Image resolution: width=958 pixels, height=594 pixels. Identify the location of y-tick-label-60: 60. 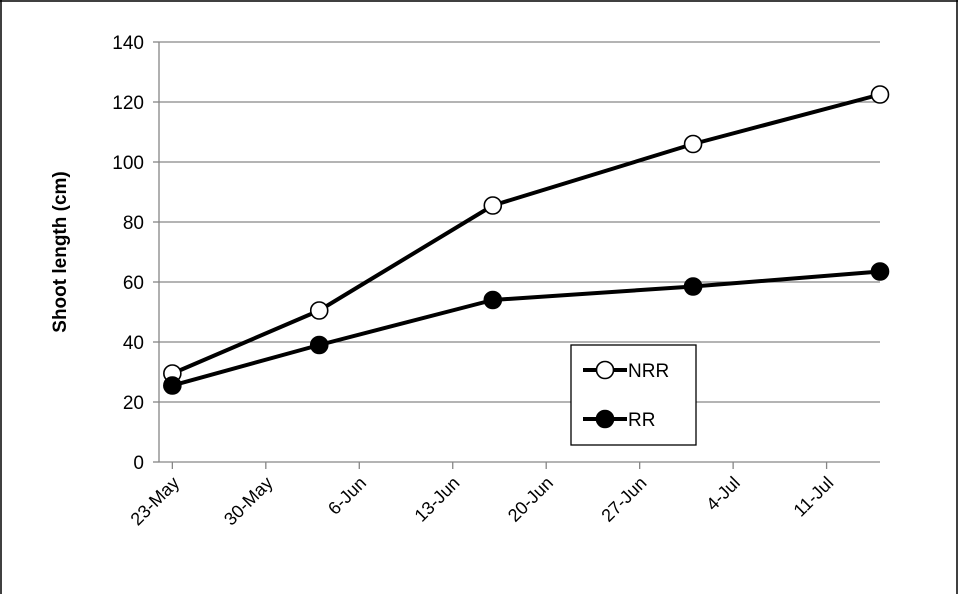
(133, 283).